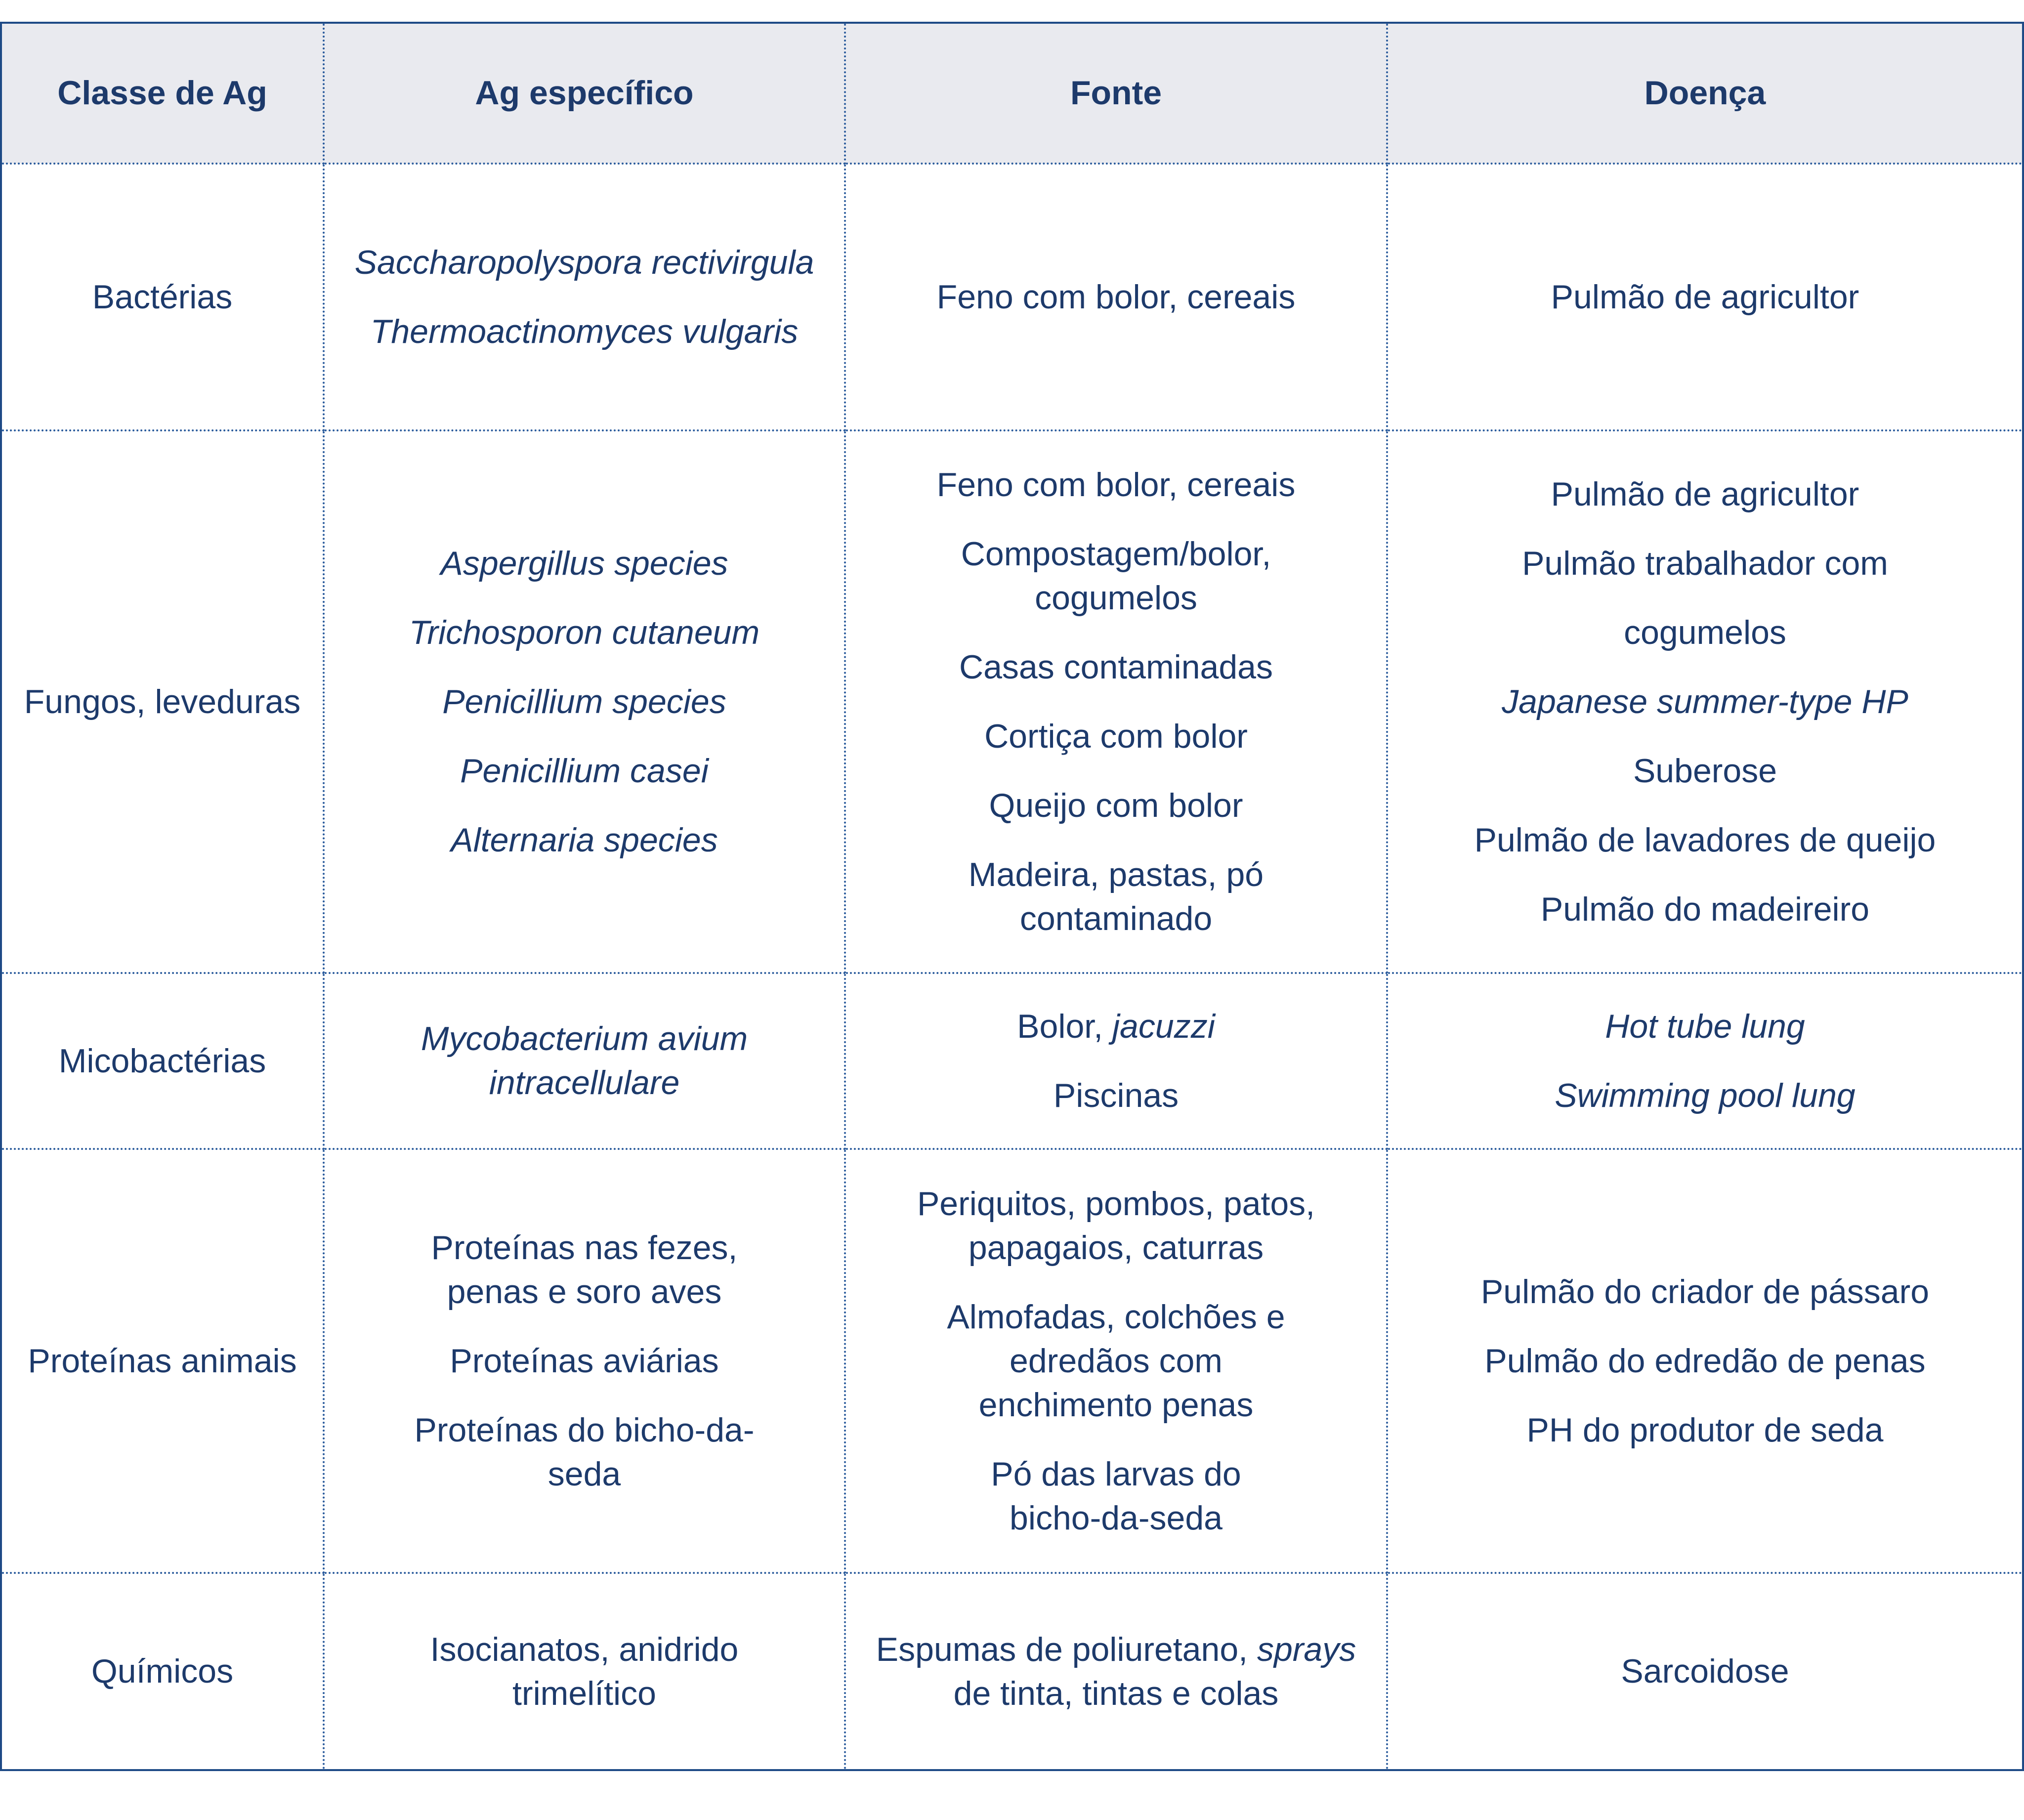  I want to click on cell-fonte: Bolor, jacuzzi Piscinas, so click(1116, 1061).